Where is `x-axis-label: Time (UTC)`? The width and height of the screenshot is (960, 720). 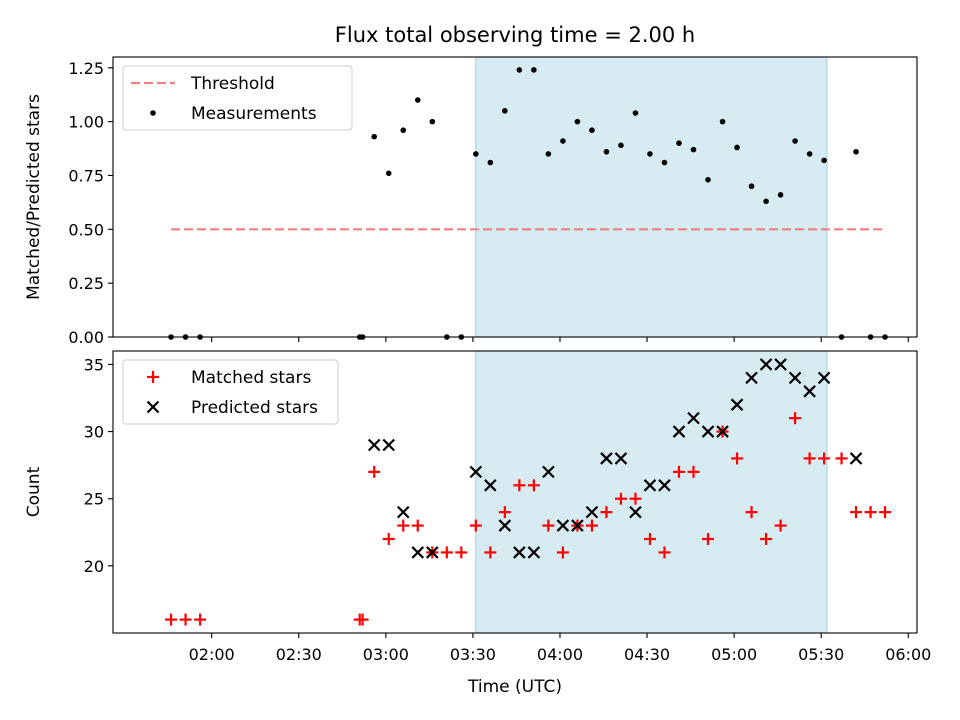
x-axis-label: Time (UTC) is located at coordinates (514, 687).